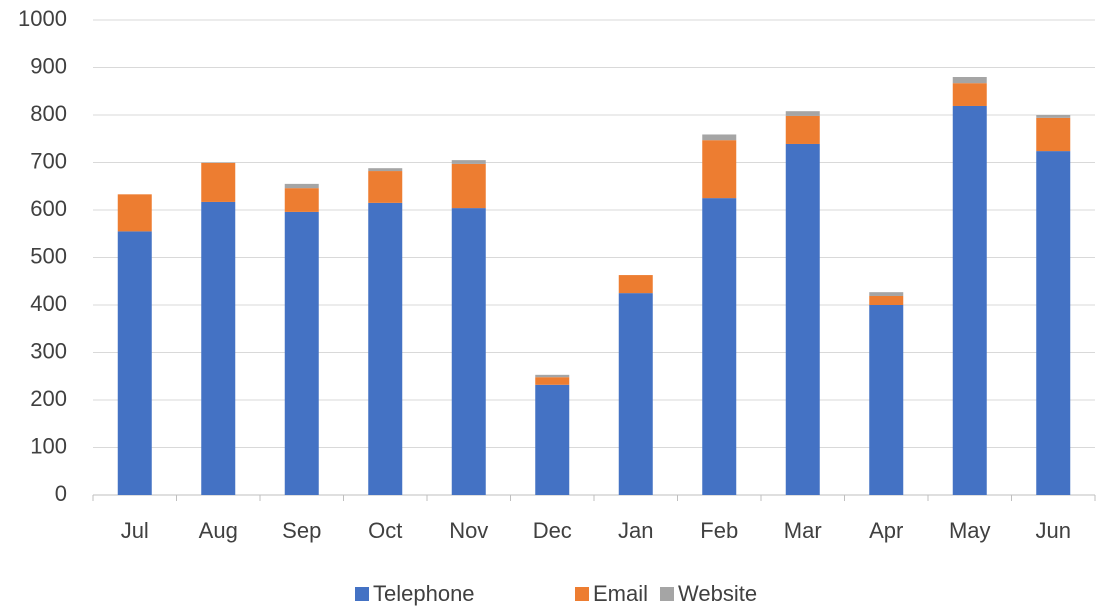 Image resolution: width=1096 pixels, height=611 pixels. What do you see at coordinates (48, 350) in the screenshot?
I see `y-tick-label: 300` at bounding box center [48, 350].